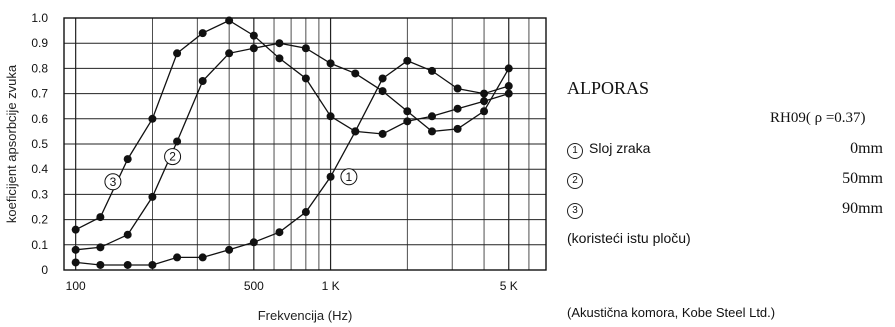 This screenshot has width=895, height=327. Describe the element at coordinates (331, 286) in the screenshot. I see `x-tick-label: 1 K` at that location.